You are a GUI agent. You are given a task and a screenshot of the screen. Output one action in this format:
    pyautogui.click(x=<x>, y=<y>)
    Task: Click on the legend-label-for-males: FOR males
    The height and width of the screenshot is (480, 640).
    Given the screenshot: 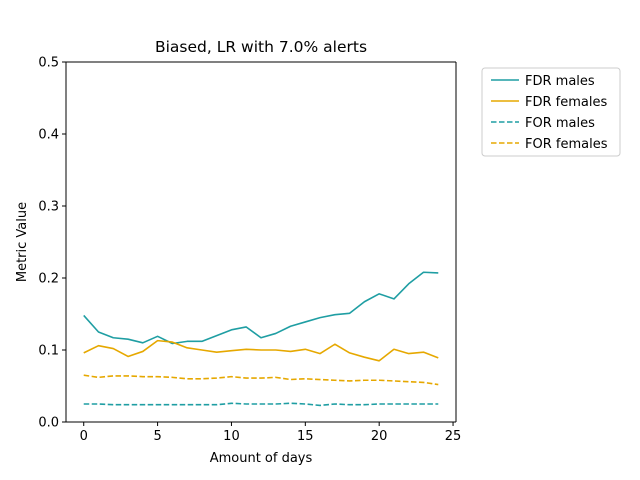 What is the action you would take?
    pyautogui.click(x=560, y=123)
    